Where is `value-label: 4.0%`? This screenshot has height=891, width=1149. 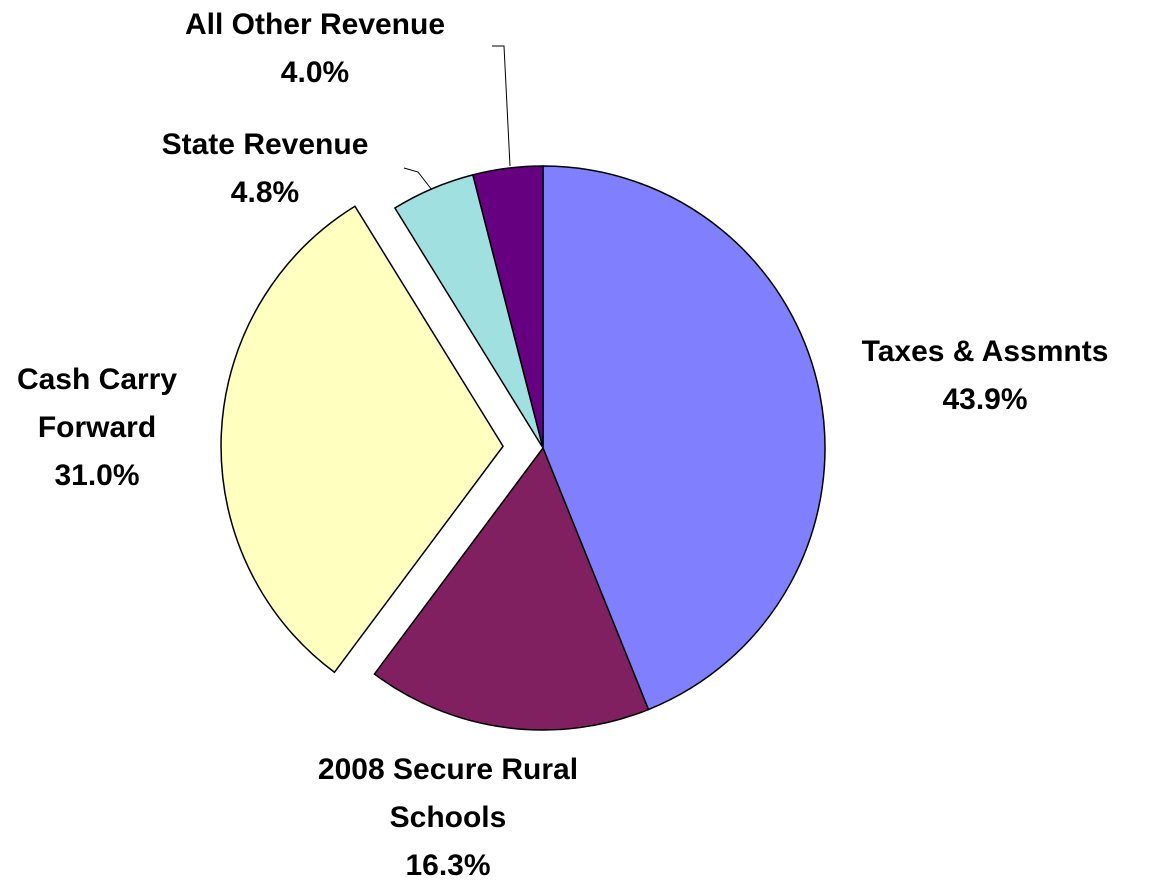 value-label: 4.0% is located at coordinates (315, 72).